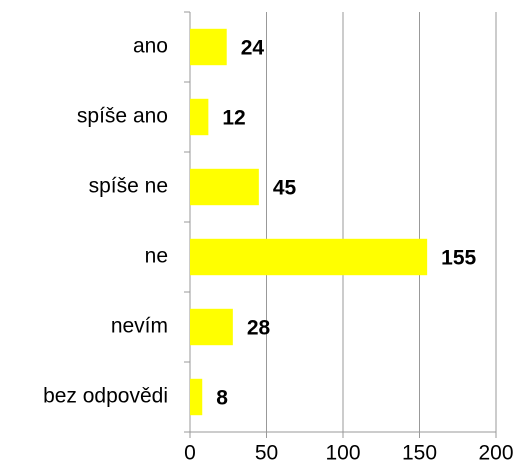  I want to click on value-label: 24, so click(253, 48).